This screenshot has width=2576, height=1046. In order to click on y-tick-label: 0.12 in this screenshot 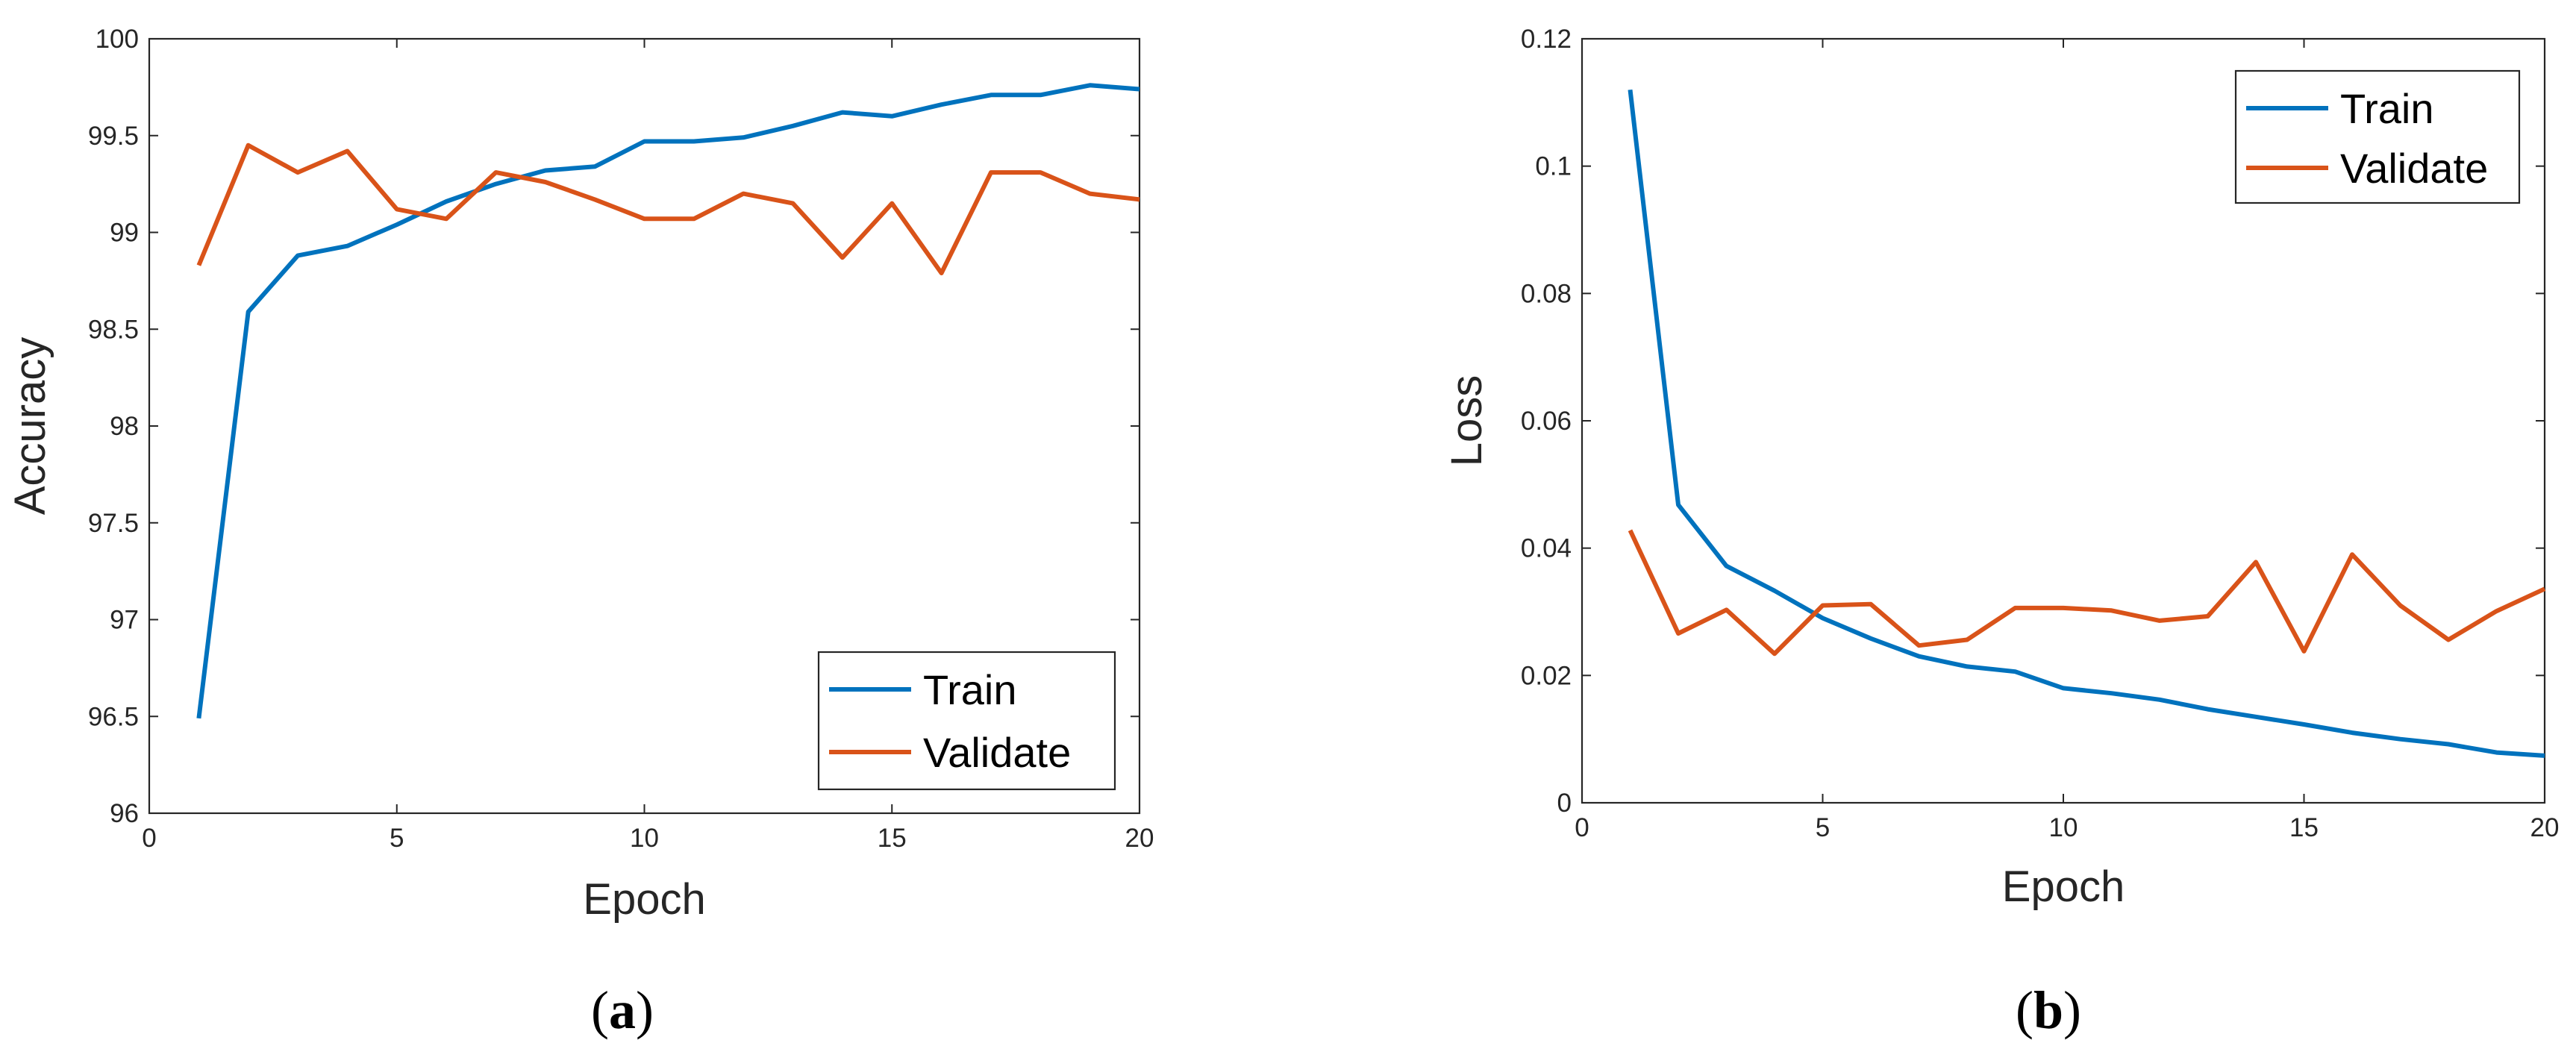, I will do `click(1546, 39)`.